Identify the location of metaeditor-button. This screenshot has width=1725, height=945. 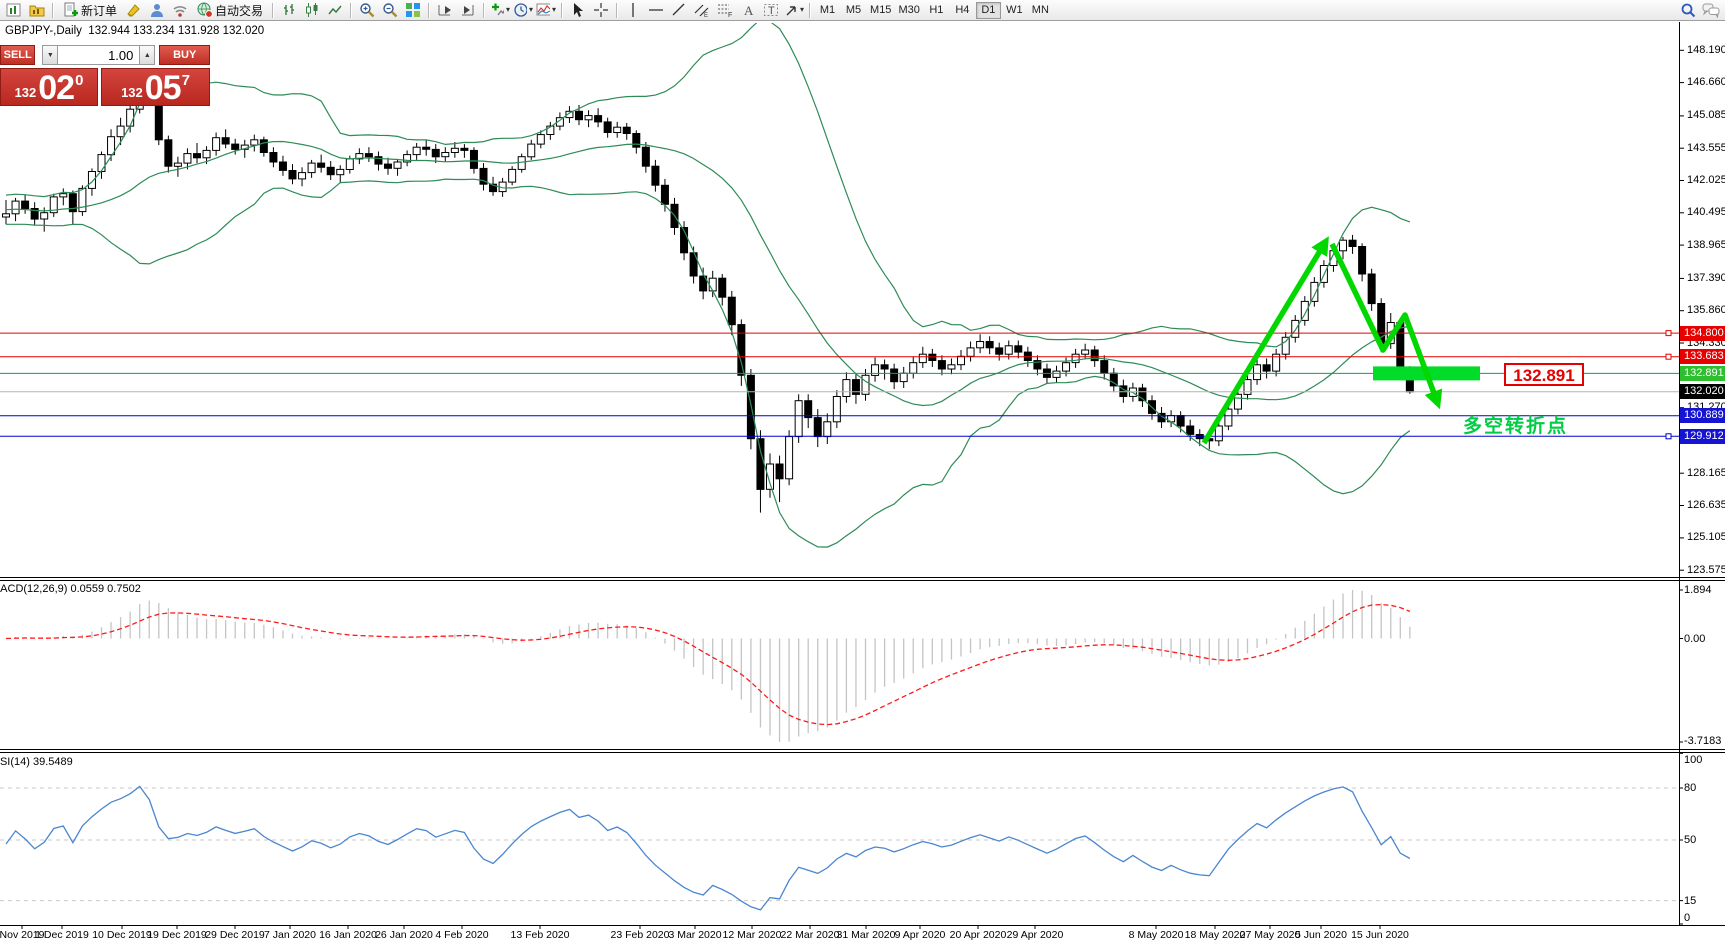
(134, 10).